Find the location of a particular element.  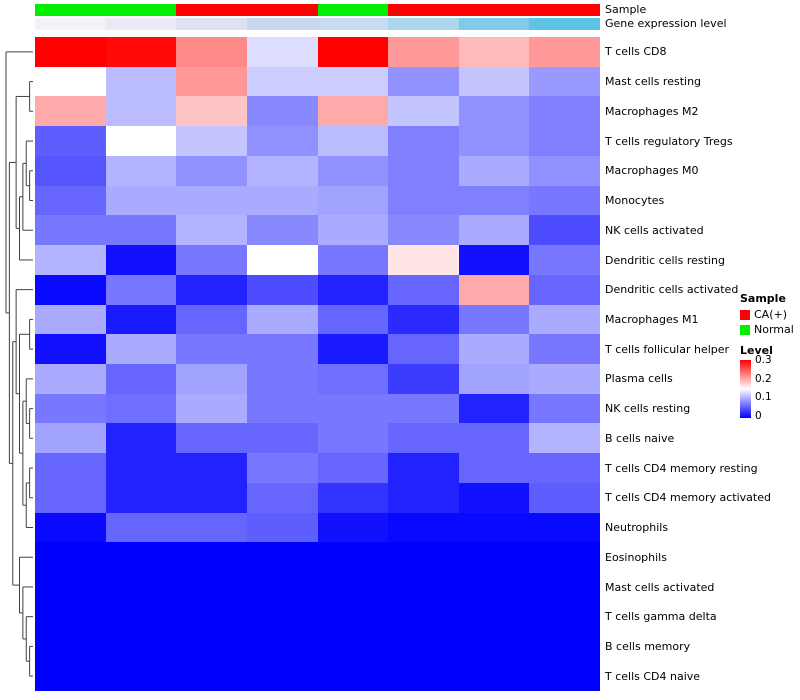

row-label: T cells CD8 is located at coordinates (636, 52).